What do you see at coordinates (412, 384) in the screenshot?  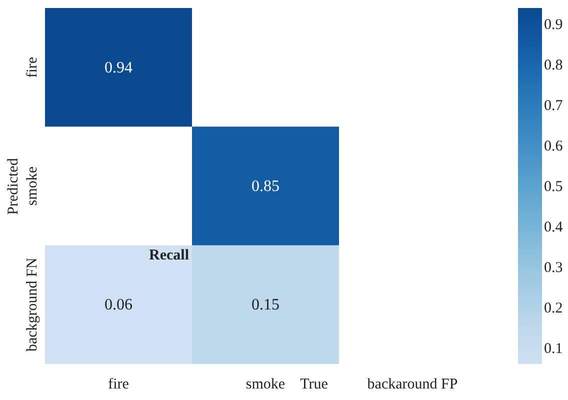 I see `x-tick-label: backaround FP` at bounding box center [412, 384].